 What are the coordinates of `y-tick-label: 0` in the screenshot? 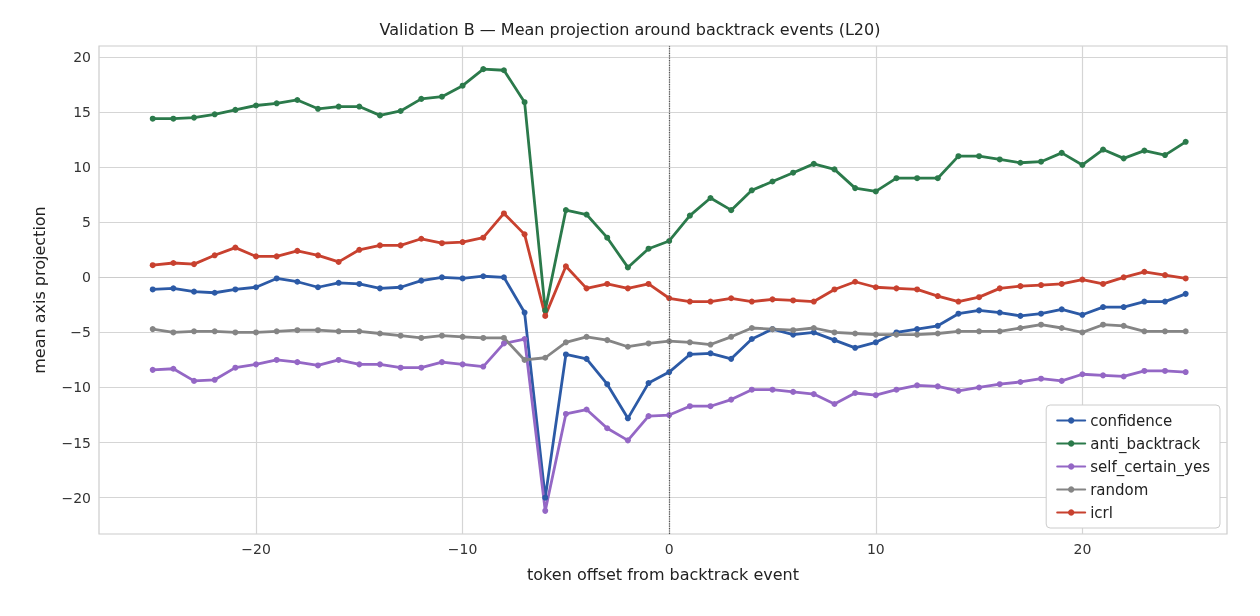 It's located at (86, 277).